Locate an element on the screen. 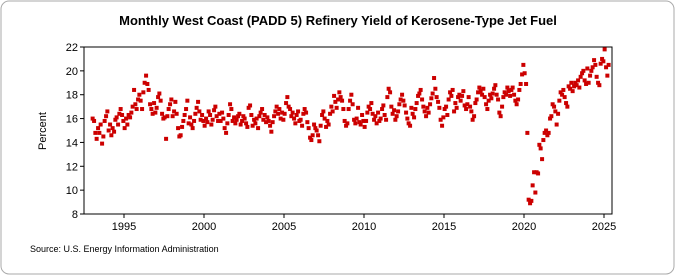 This screenshot has width=675, height=280. x-tick-label: 2015 is located at coordinates (444, 227).